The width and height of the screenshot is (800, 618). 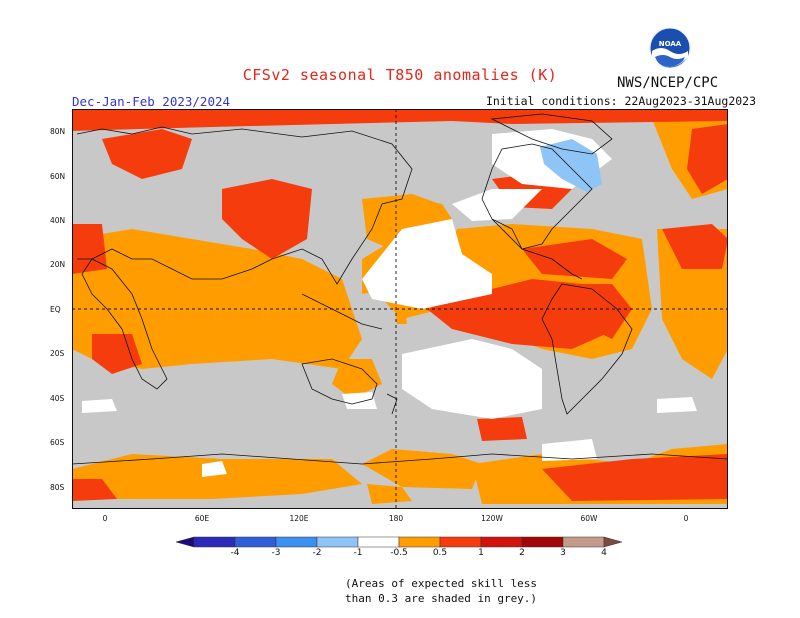 I want to click on lon-label-0-east: 0, so click(x=686, y=518).